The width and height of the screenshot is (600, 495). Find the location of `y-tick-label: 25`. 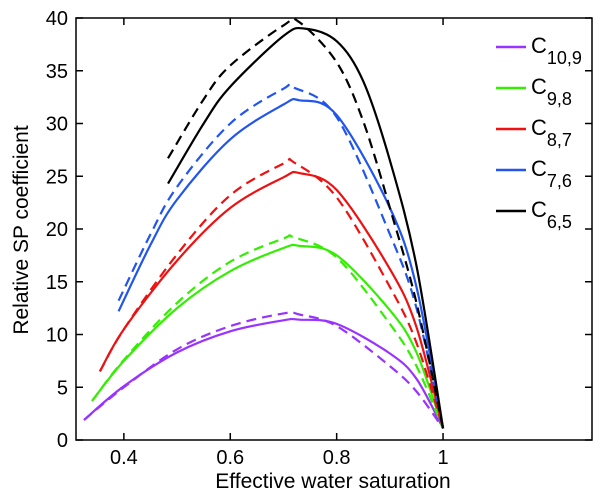

y-tick-label: 25 is located at coordinates (57, 177).